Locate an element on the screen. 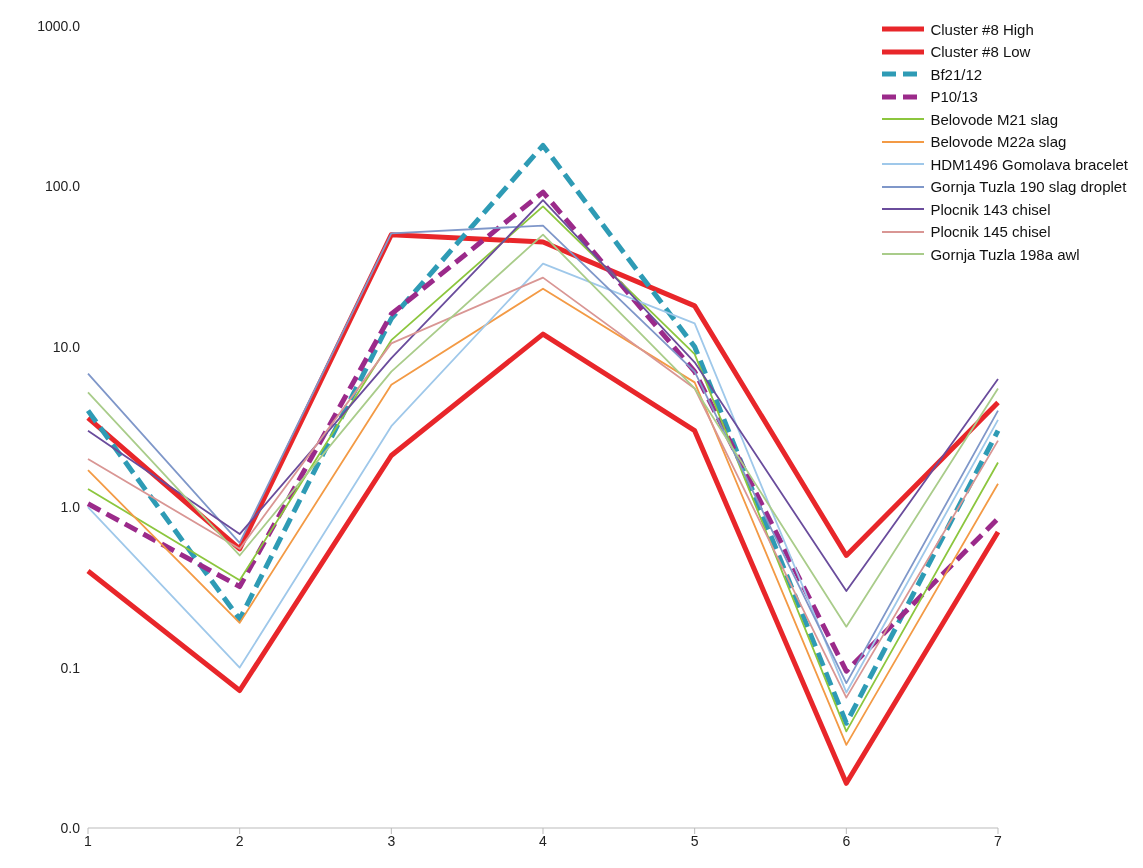  x-tick-label: 2 is located at coordinates (239, 840).